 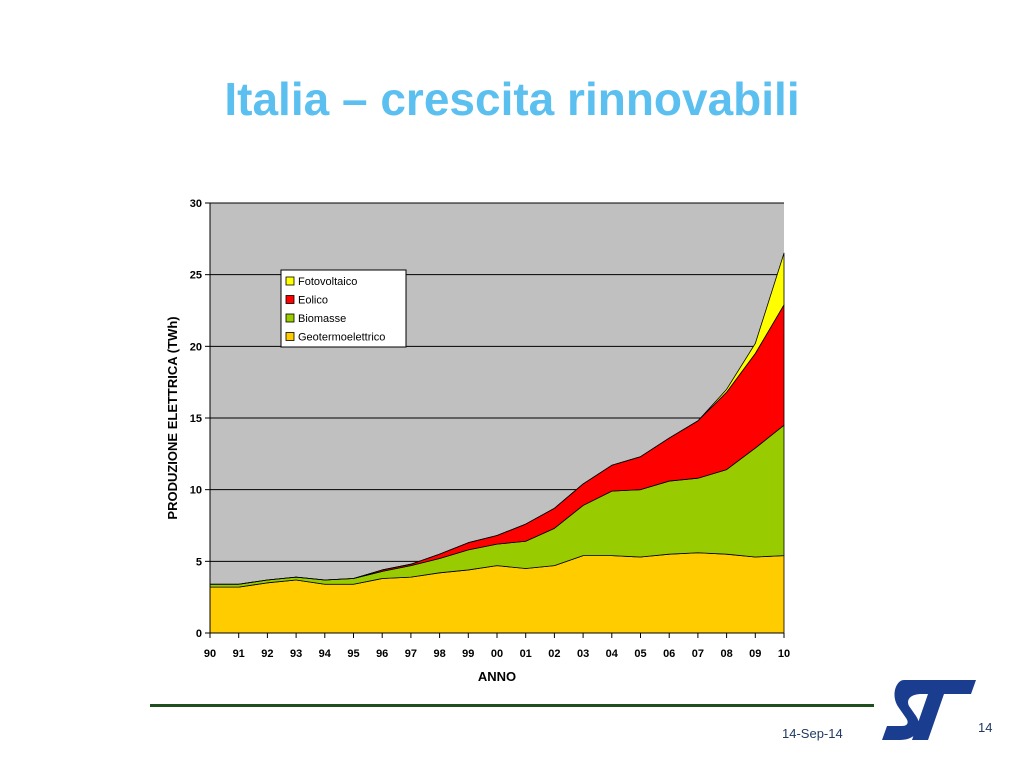 I want to click on x-tick-label: 96, so click(x=382, y=654).